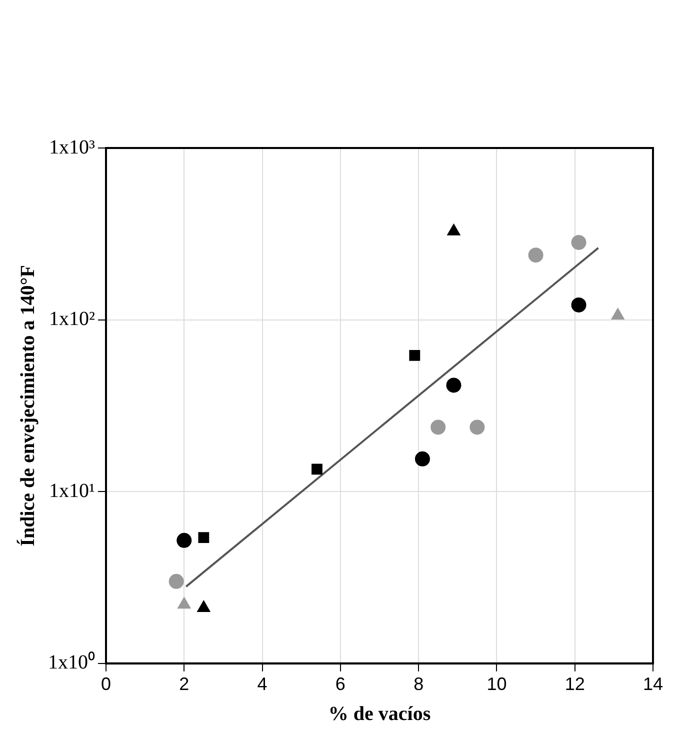 This screenshot has height=744, width=674. I want to click on x-tick-label: 10, so click(496, 684).